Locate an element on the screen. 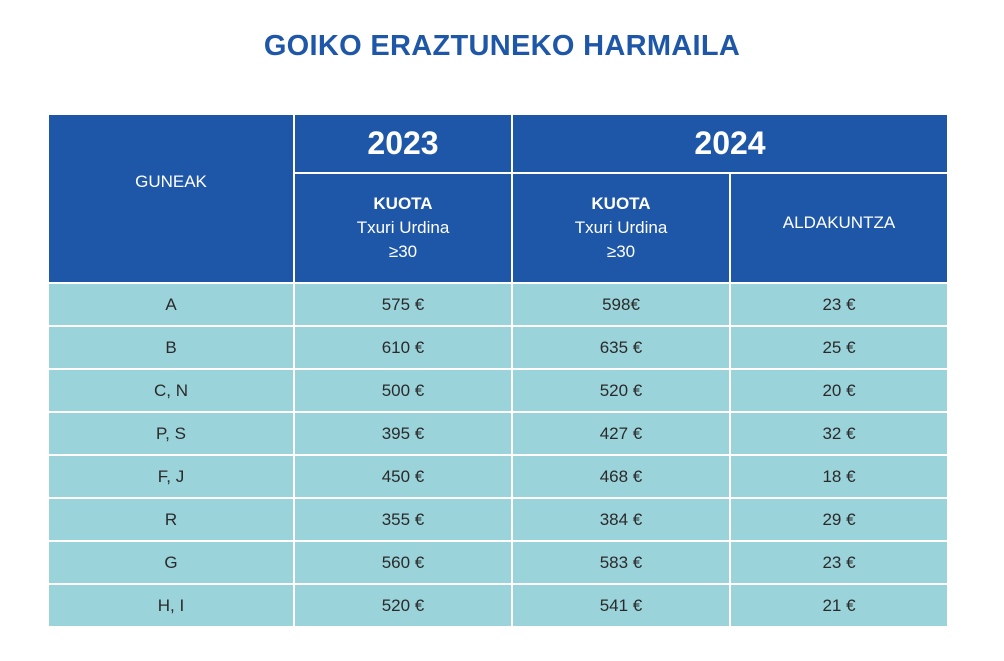 The image size is (1004, 661). table-row: A 575 € 598€ 23 € is located at coordinates (498, 304).